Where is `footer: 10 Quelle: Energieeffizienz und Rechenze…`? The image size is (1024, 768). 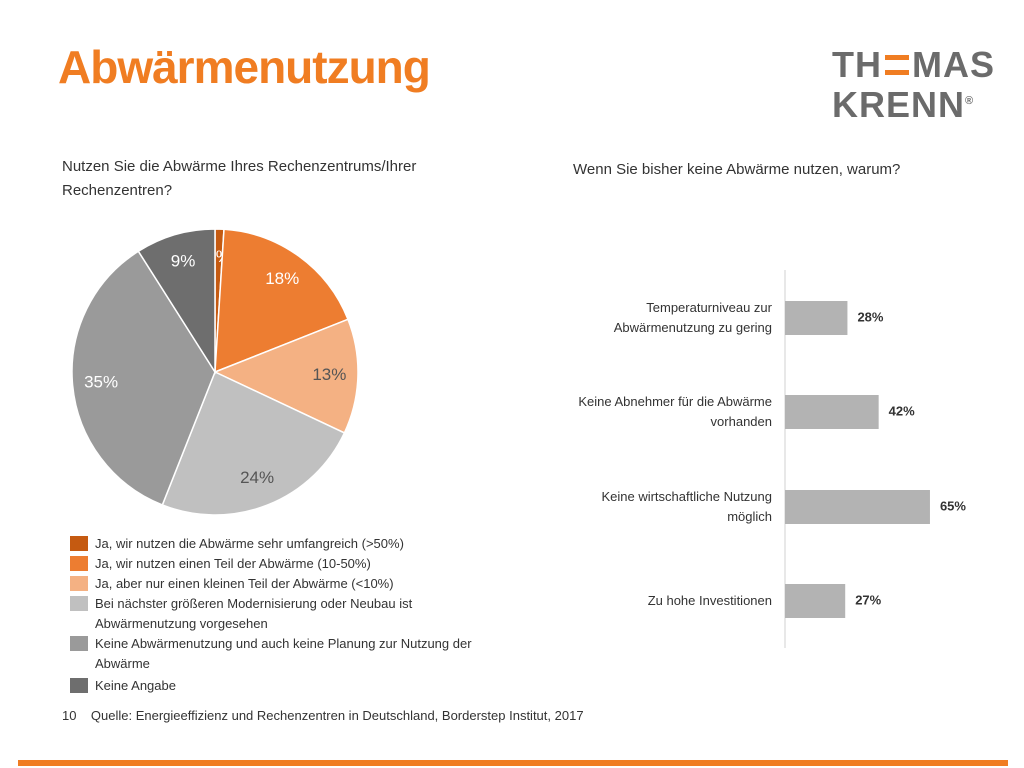 footer: 10 Quelle: Energieeffizienz und Rechenze… is located at coordinates (323, 715).